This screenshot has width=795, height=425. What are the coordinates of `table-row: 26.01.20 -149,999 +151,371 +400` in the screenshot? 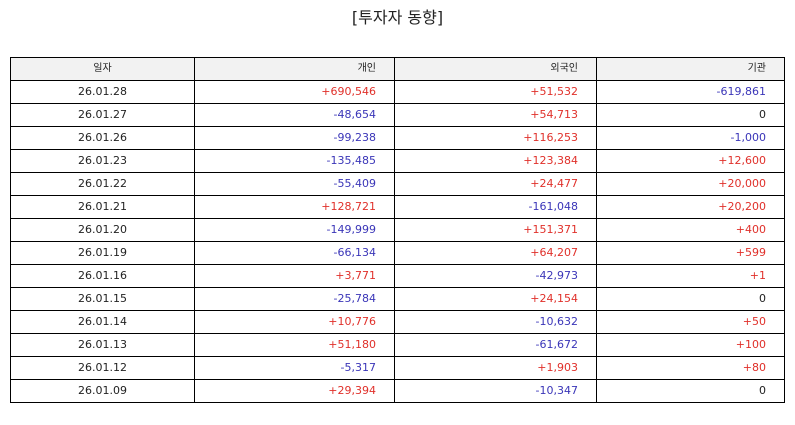 It's located at (397, 230).